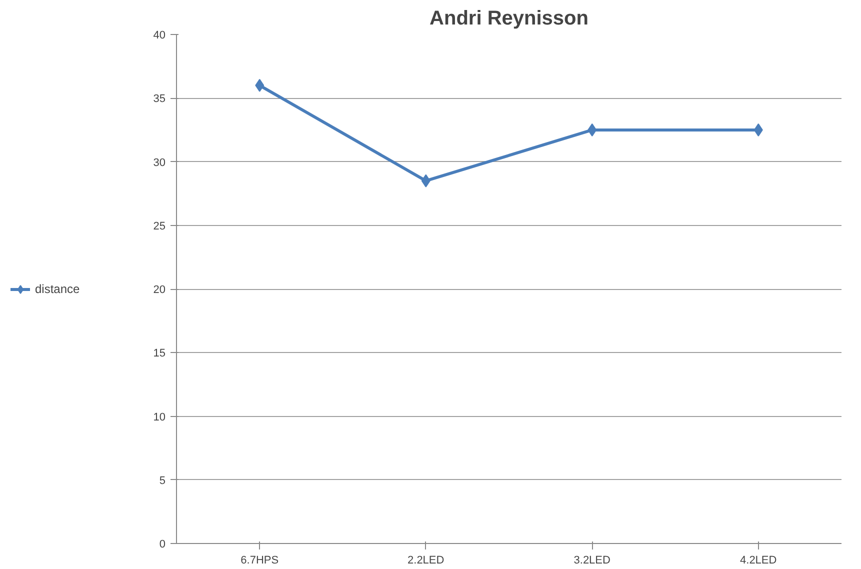 The image size is (861, 569). I want to click on y-tick-label: 0, so click(162, 544).